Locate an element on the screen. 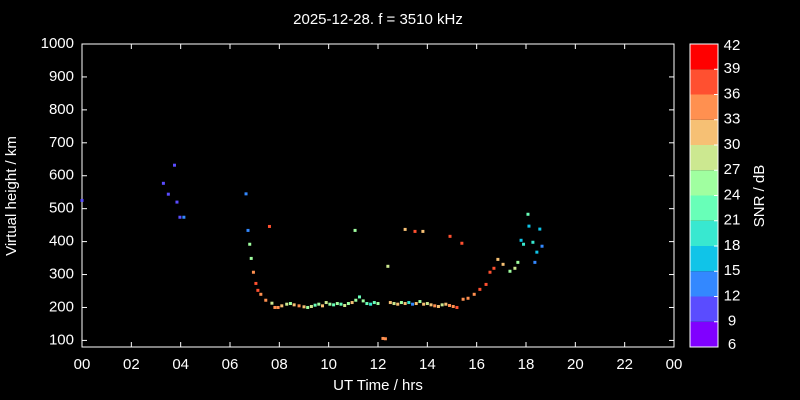 The image size is (800, 400). x-tick-label: 00 is located at coordinates (82, 364).